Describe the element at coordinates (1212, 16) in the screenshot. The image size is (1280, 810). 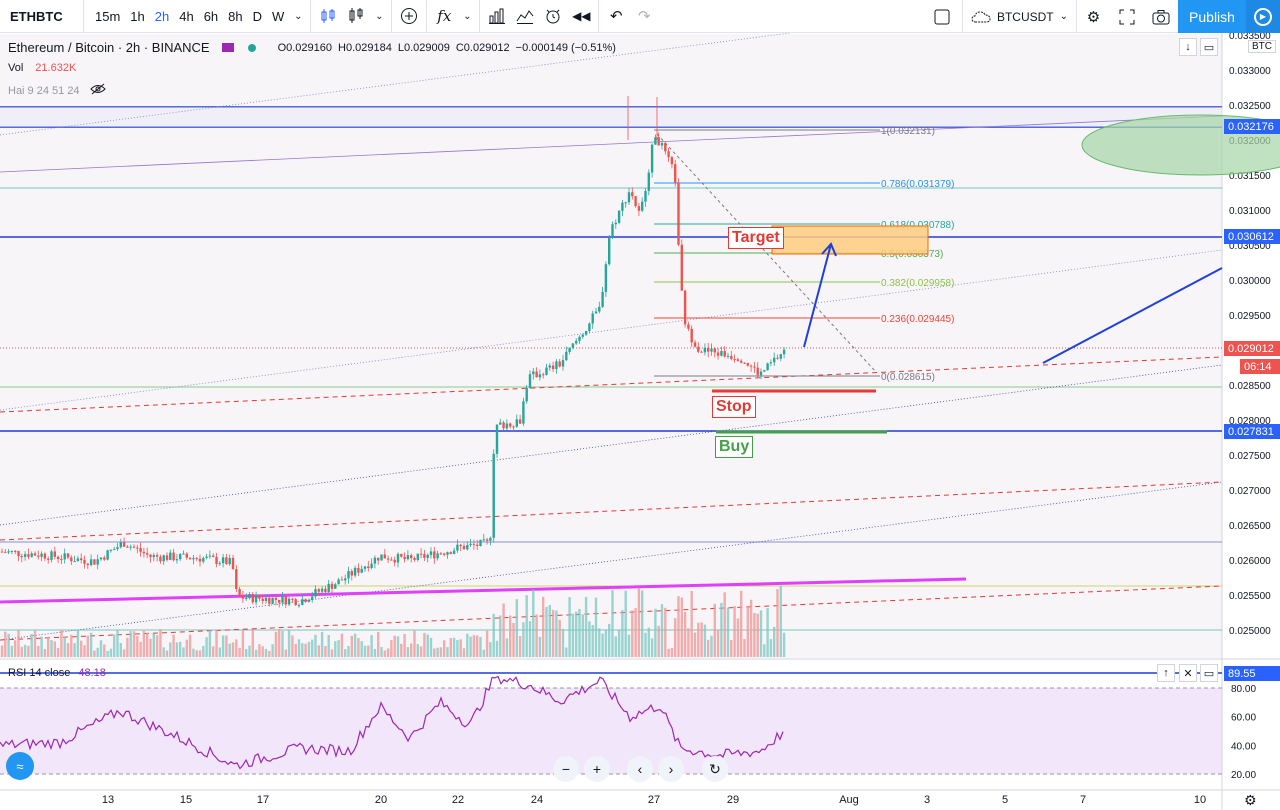
I see `publish-button: Publish` at that location.